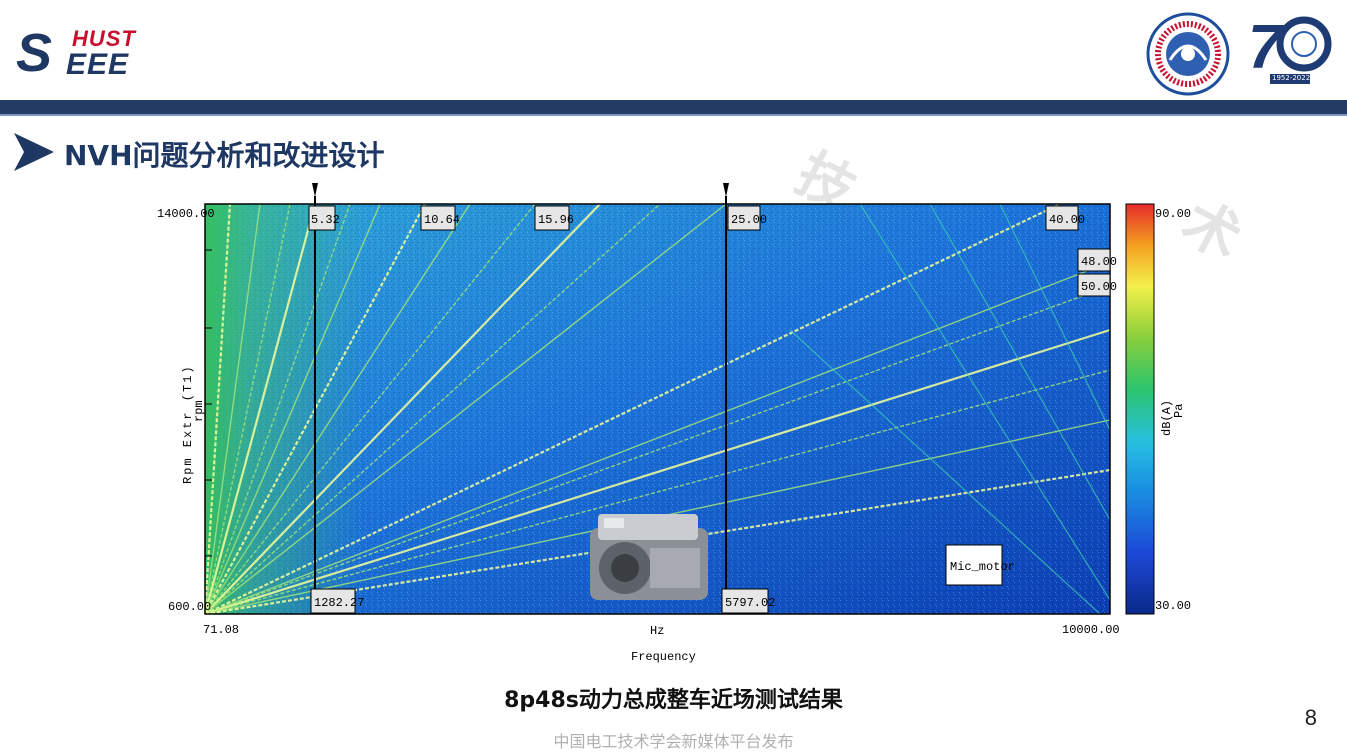 The image size is (1347, 752). Describe the element at coordinates (1099, 287) in the screenshot. I see `order-label: 50.00` at that location.